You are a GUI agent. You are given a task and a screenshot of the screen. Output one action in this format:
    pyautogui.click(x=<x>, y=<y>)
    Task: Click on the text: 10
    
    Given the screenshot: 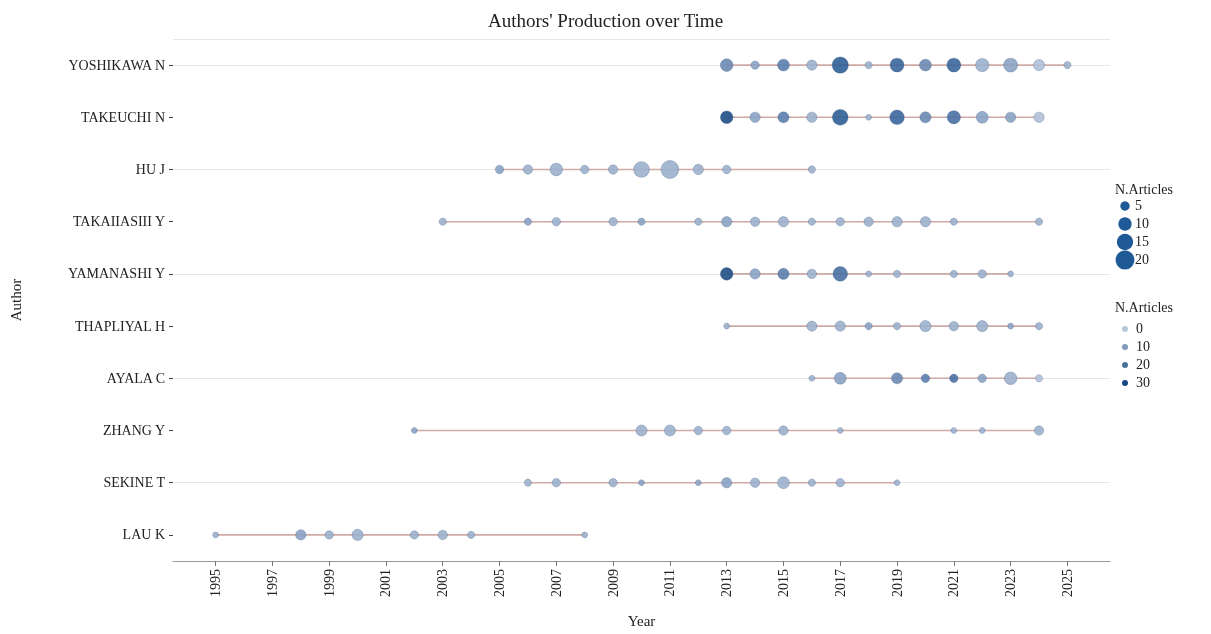 What is the action you would take?
    pyautogui.click(x=1143, y=347)
    